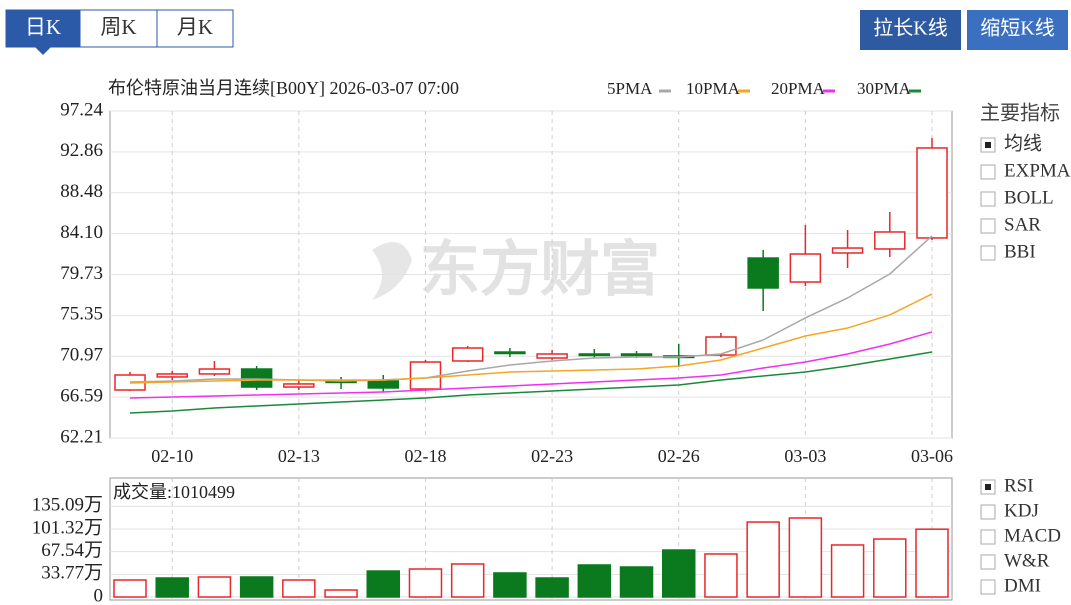 The image size is (1071, 605). What do you see at coordinates (81, 273) in the screenshot?
I see `y-tick-label: 79.73` at bounding box center [81, 273].